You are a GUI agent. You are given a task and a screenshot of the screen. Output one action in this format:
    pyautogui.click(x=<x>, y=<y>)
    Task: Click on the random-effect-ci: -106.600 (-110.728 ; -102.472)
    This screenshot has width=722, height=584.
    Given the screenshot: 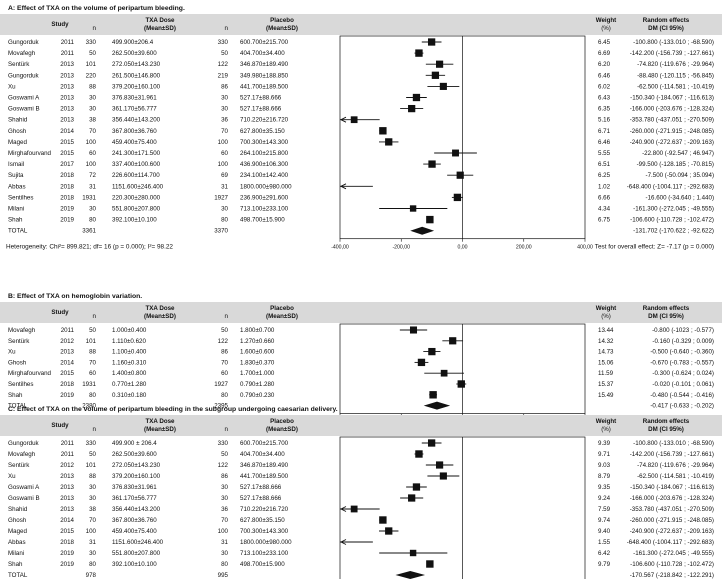 What is the action you would take?
    pyautogui.click(x=672, y=220)
    